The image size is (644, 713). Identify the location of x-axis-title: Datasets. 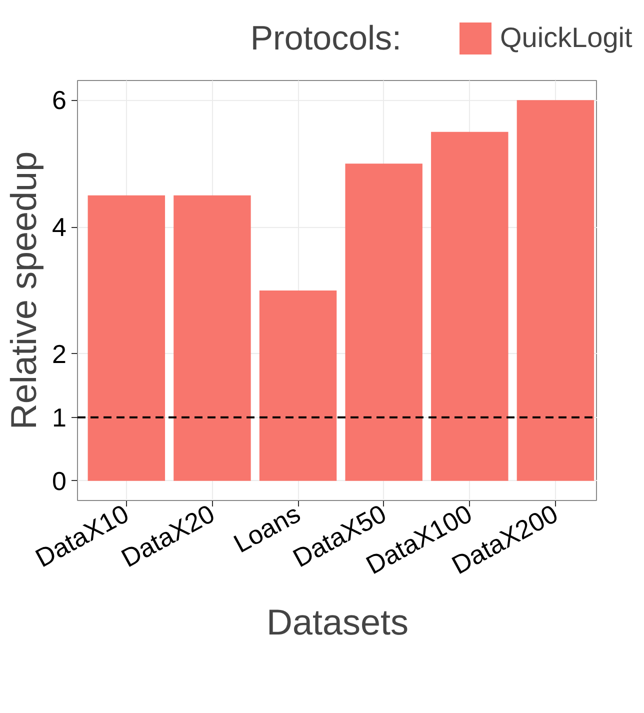
(337, 621).